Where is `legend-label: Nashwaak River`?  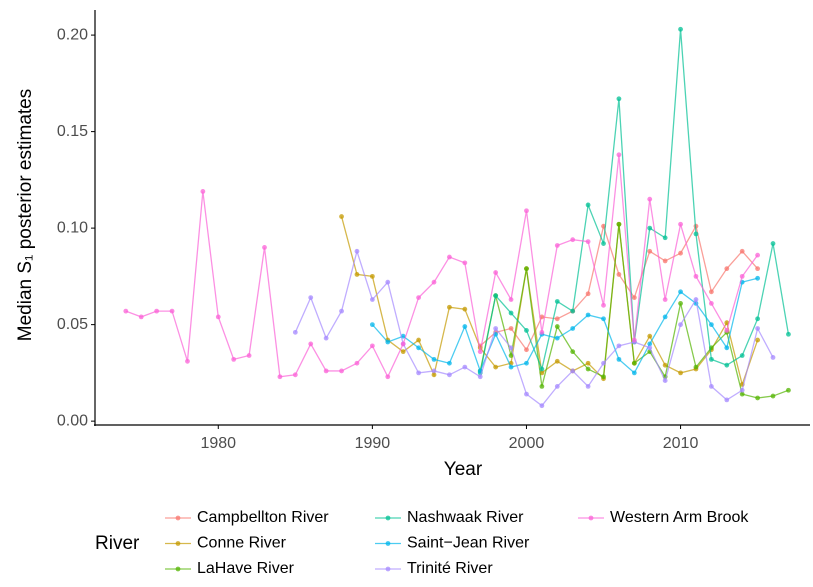
legend-label: Nashwaak River is located at coordinates (465, 517).